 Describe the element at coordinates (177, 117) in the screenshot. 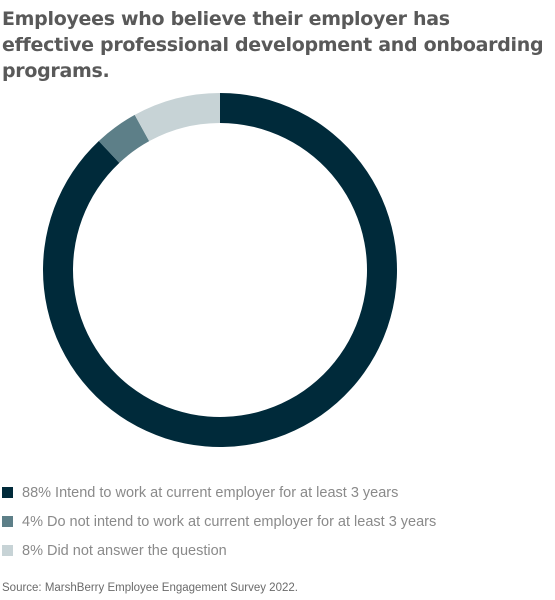

I see `donut-slice-no-answer` at that location.